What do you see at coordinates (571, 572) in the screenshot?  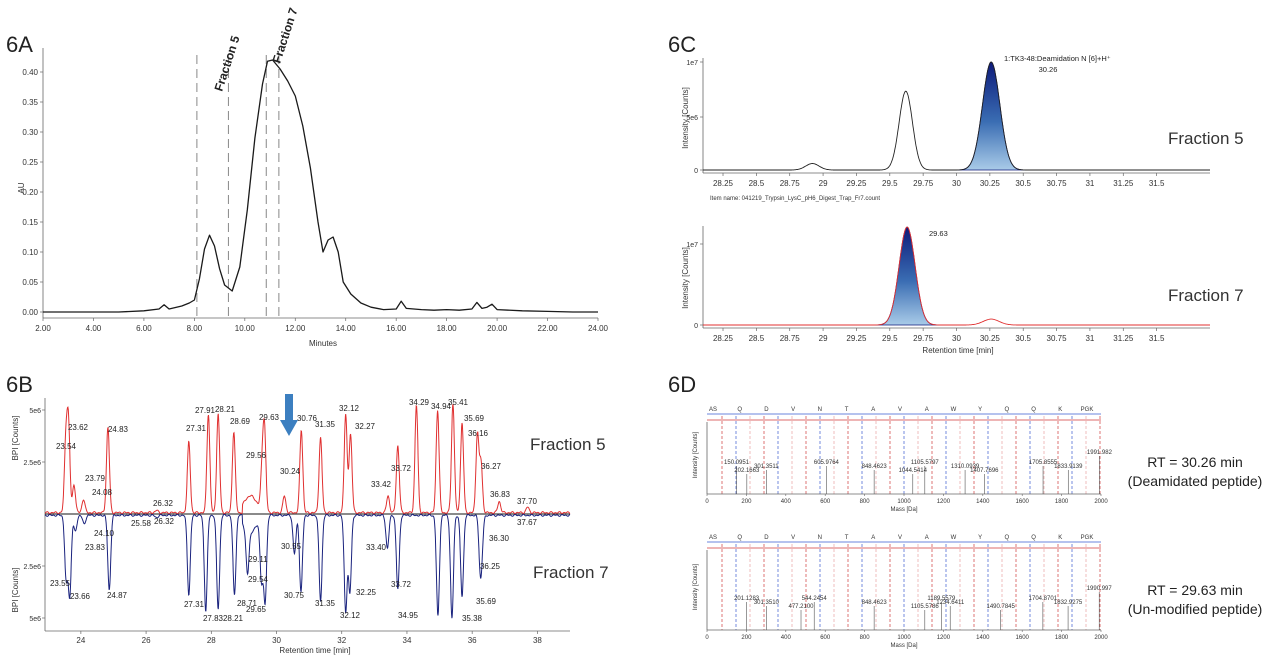 I see `panel-6b-fraction7-label: Fraction 7` at bounding box center [571, 572].